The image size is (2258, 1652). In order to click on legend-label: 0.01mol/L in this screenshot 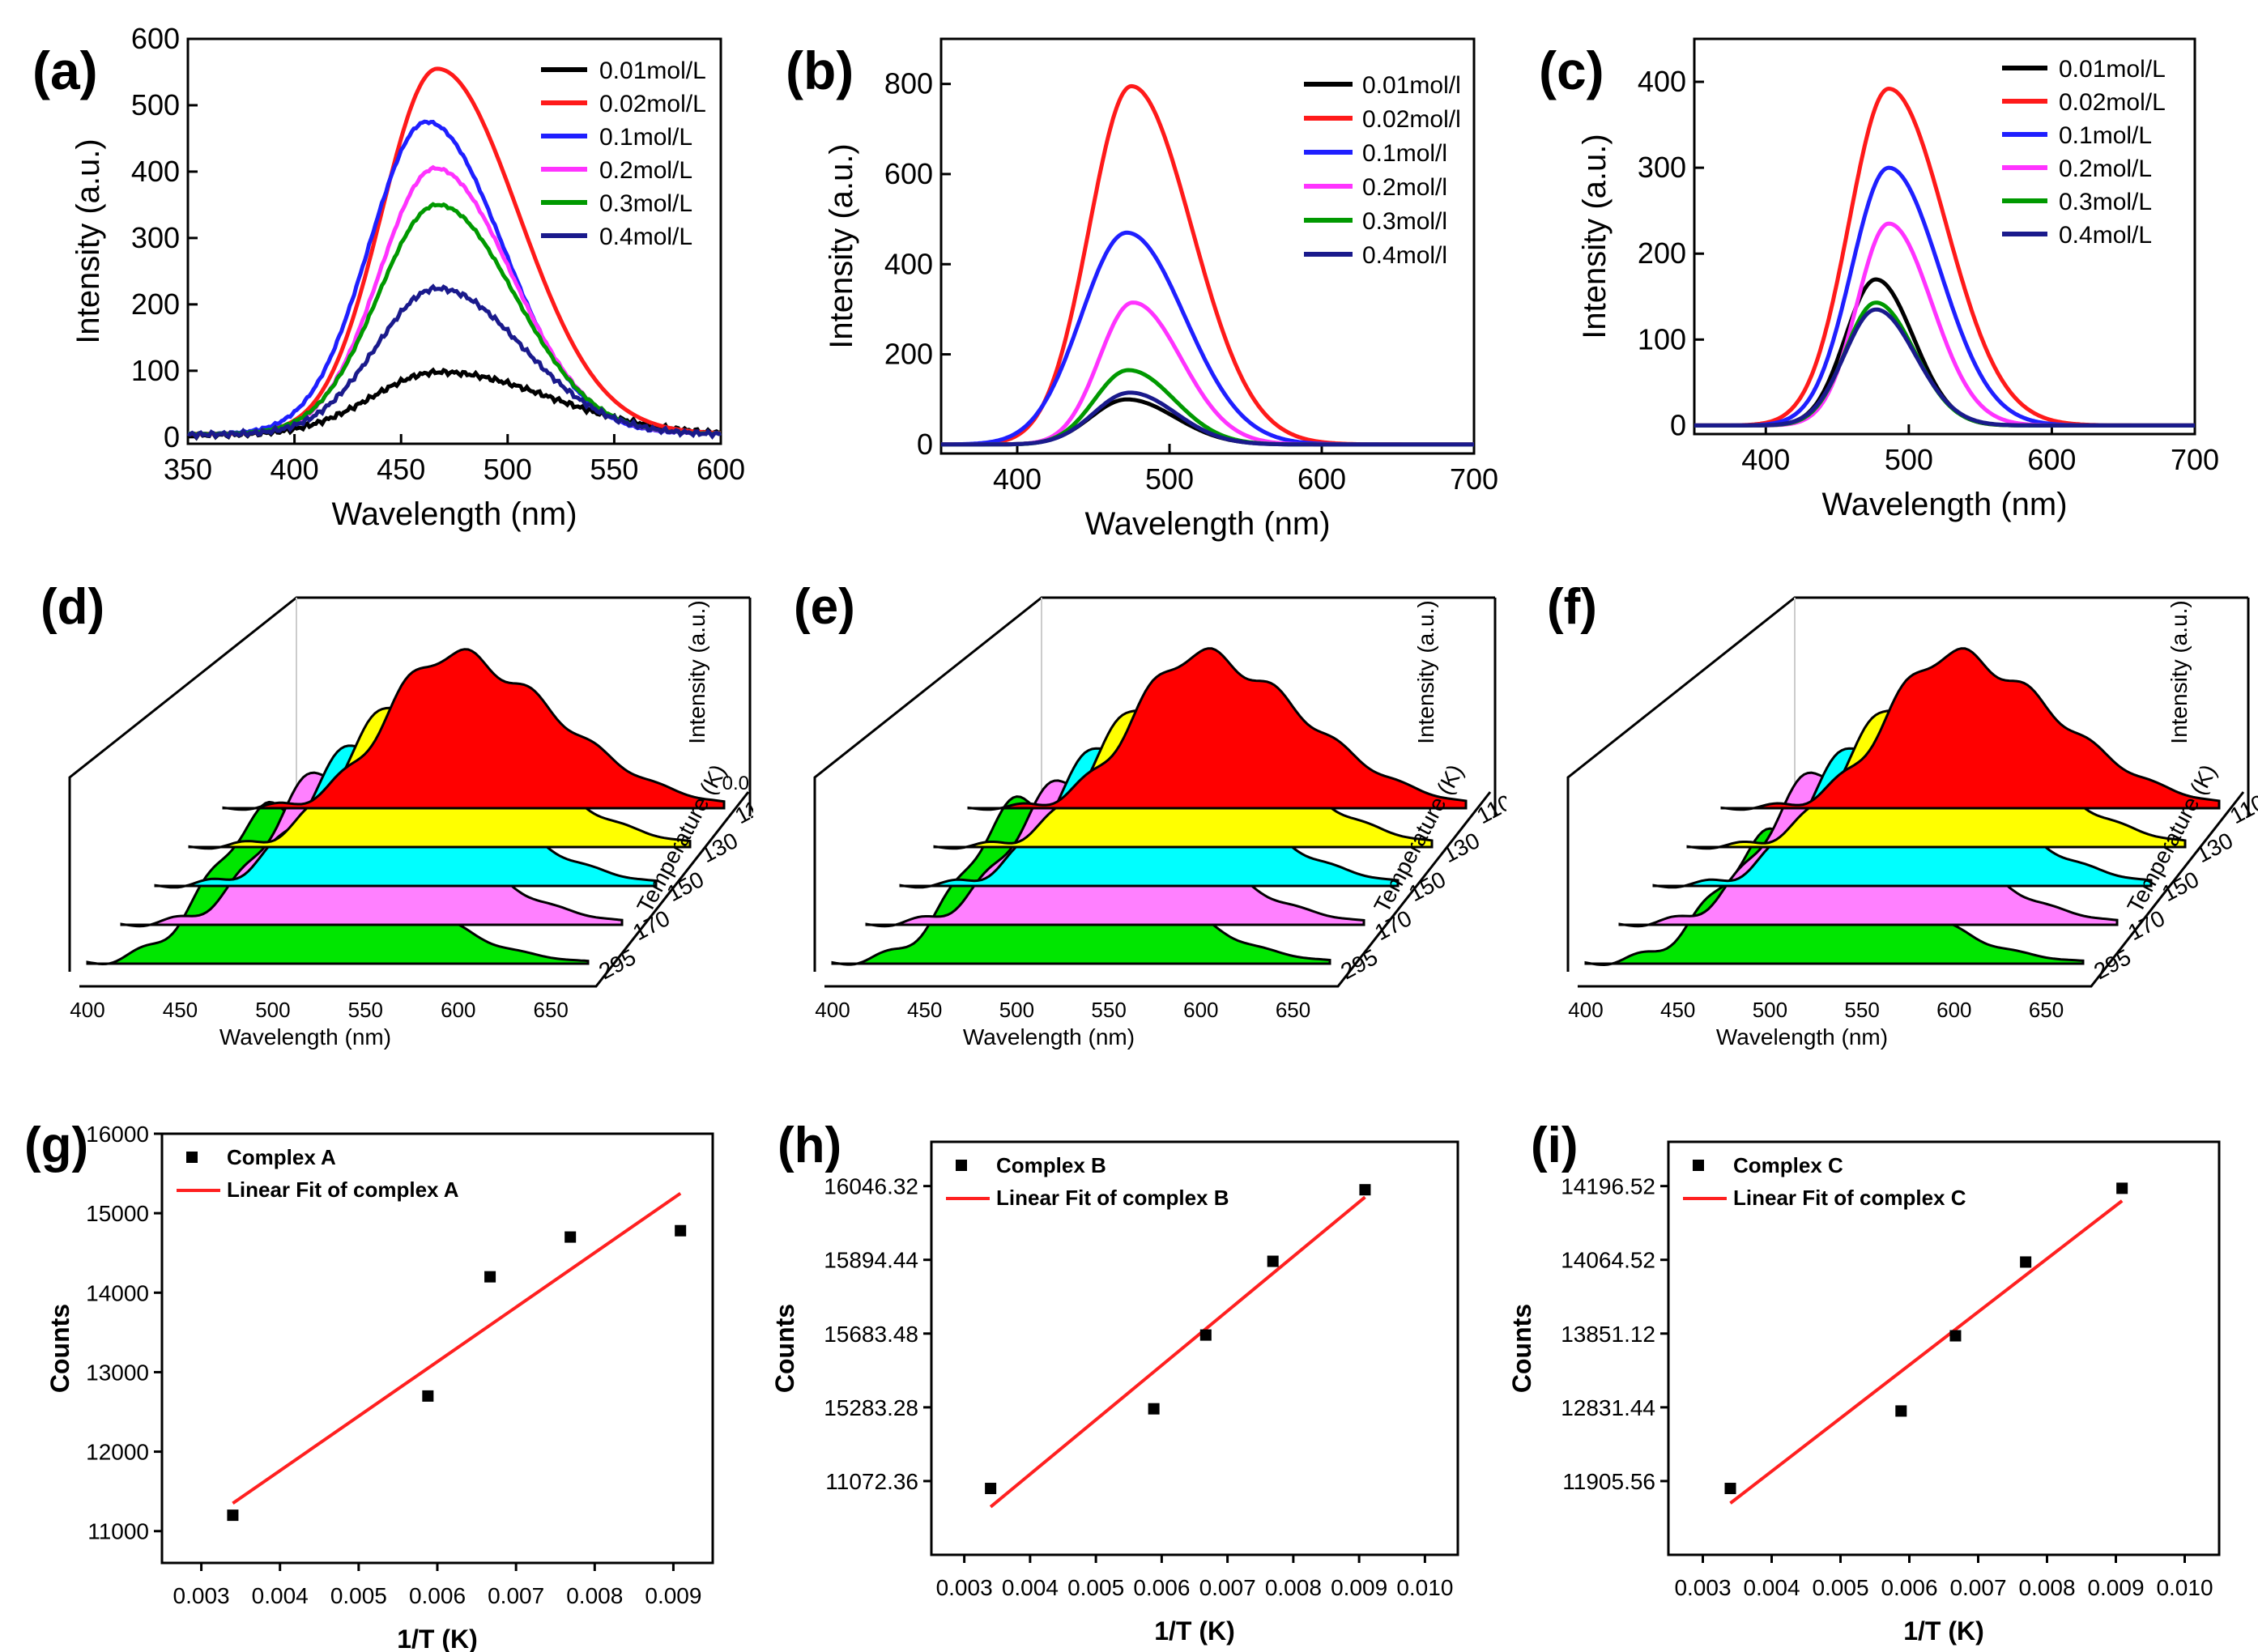, I will do `click(653, 70)`.